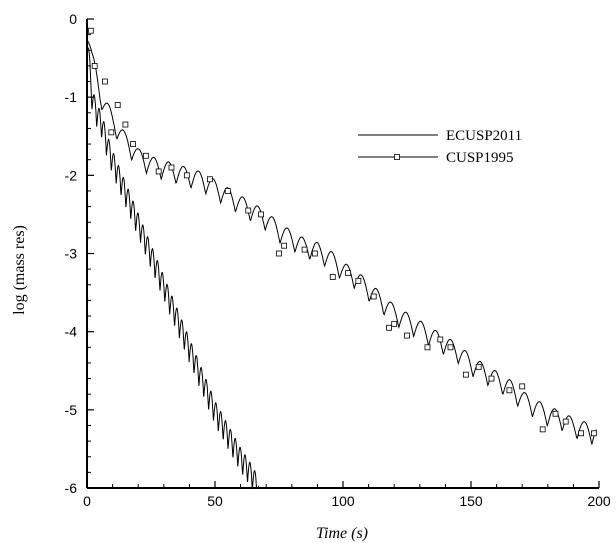 This screenshot has height=543, width=616. What do you see at coordinates (87, 501) in the screenshot?
I see `x-tick-label: 0` at bounding box center [87, 501].